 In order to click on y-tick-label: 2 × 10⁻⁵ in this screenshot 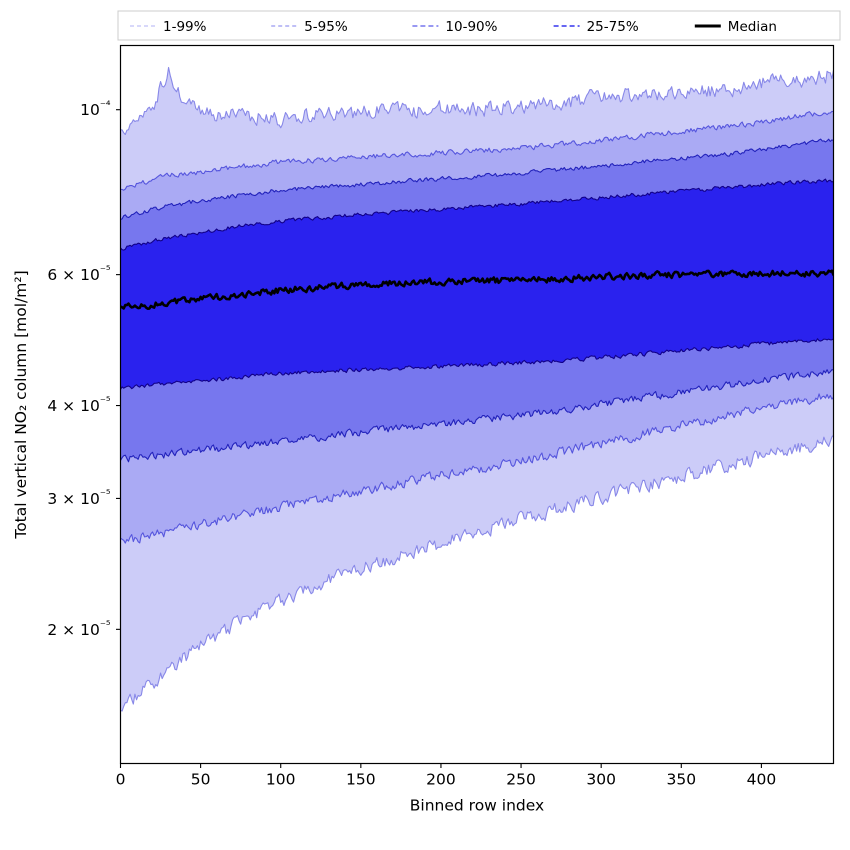, I will do `click(79, 628)`.